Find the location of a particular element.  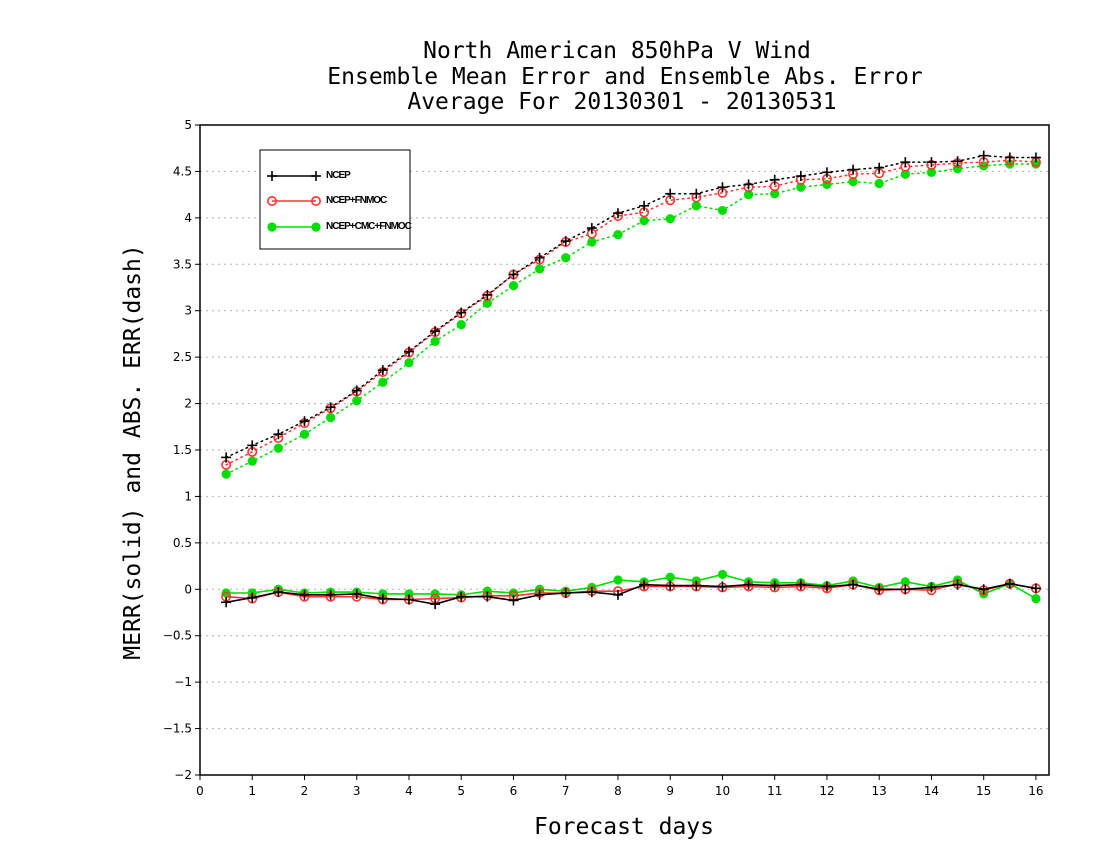

legend-marker-ncep is located at coordinates (272, 176).